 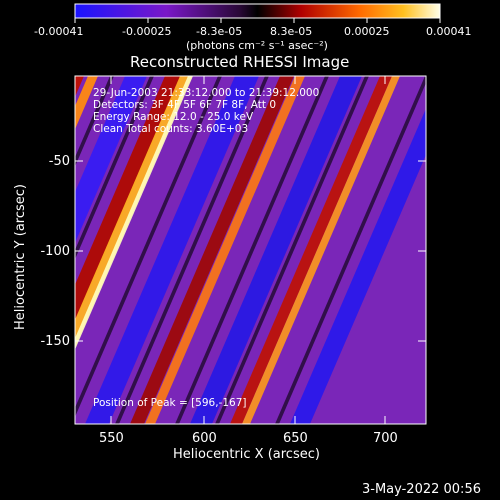 I want to click on y-tick-label: -50, so click(x=59, y=161).